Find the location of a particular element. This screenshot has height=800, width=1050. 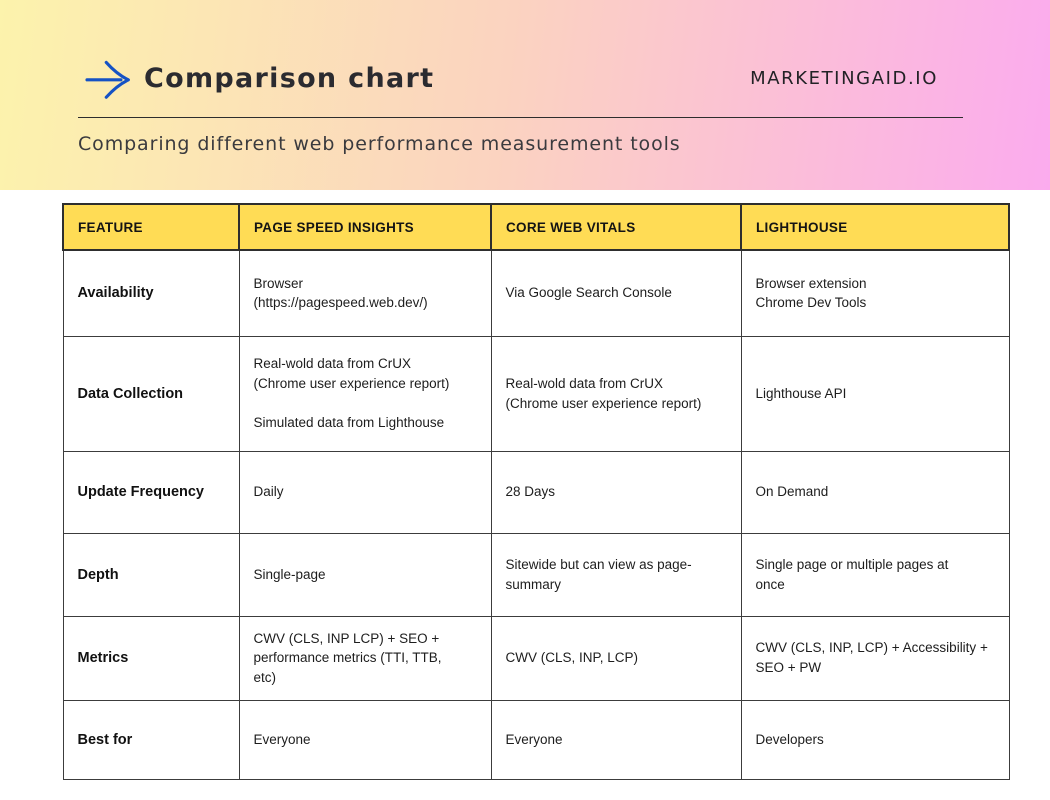

table-cell: On Demand is located at coordinates (875, 492).